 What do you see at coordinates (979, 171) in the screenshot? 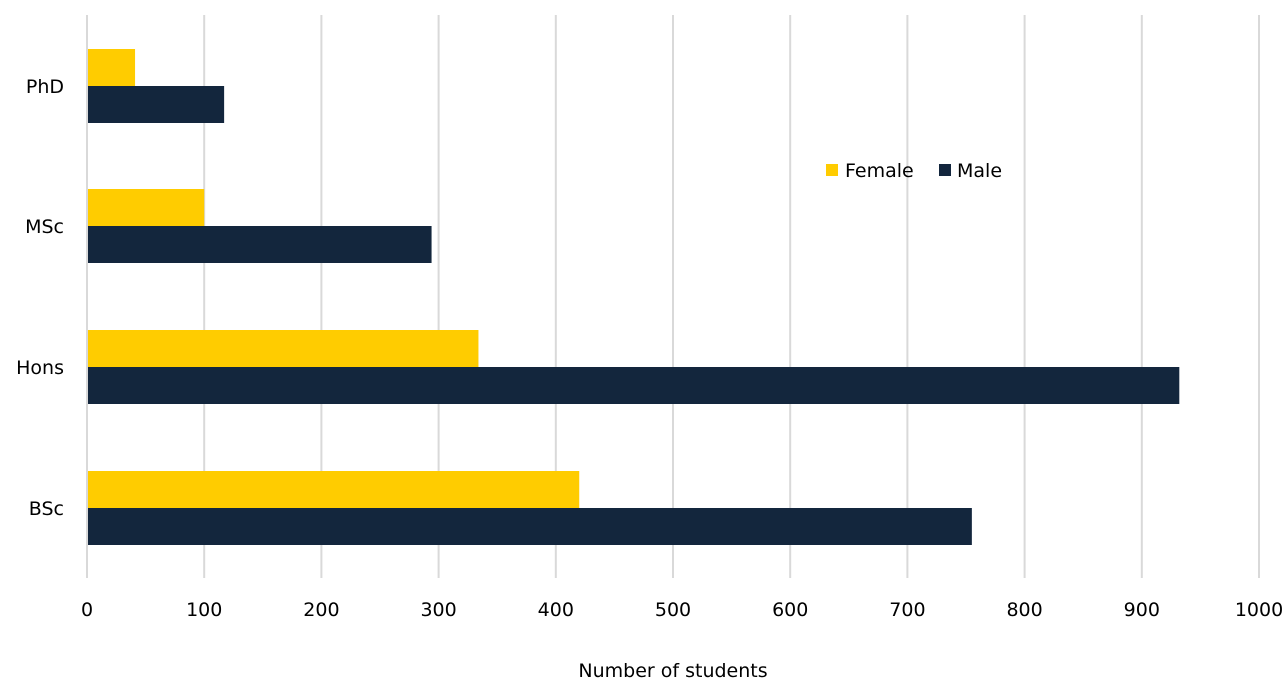
I see `legend-label-male: Male` at bounding box center [979, 171].